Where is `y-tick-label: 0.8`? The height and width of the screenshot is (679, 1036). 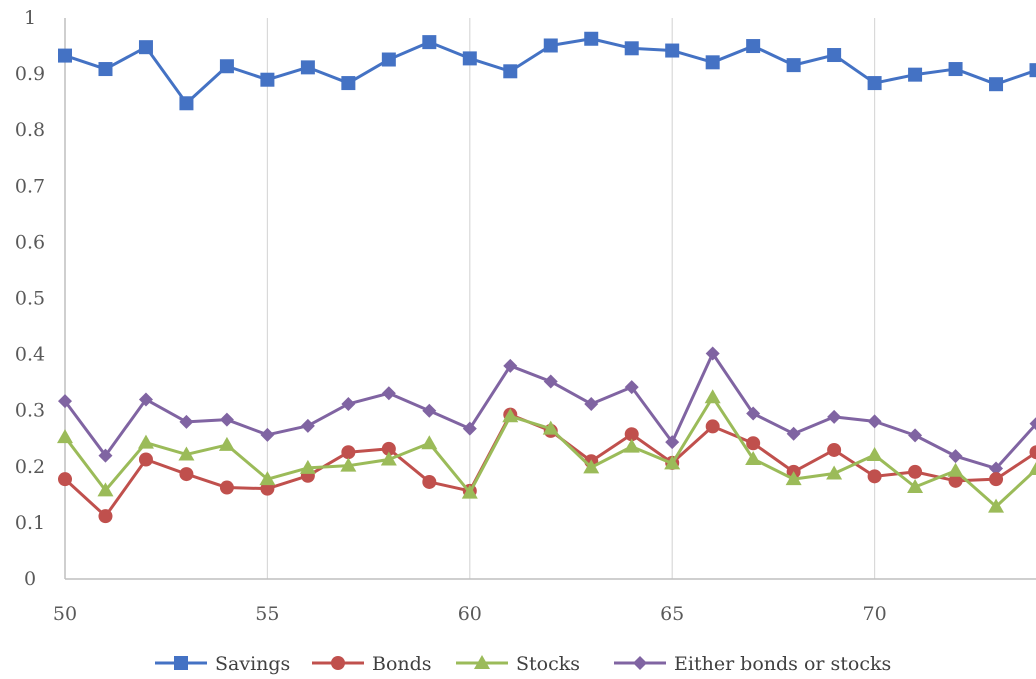 y-tick-label: 0.8 is located at coordinates (30, 130).